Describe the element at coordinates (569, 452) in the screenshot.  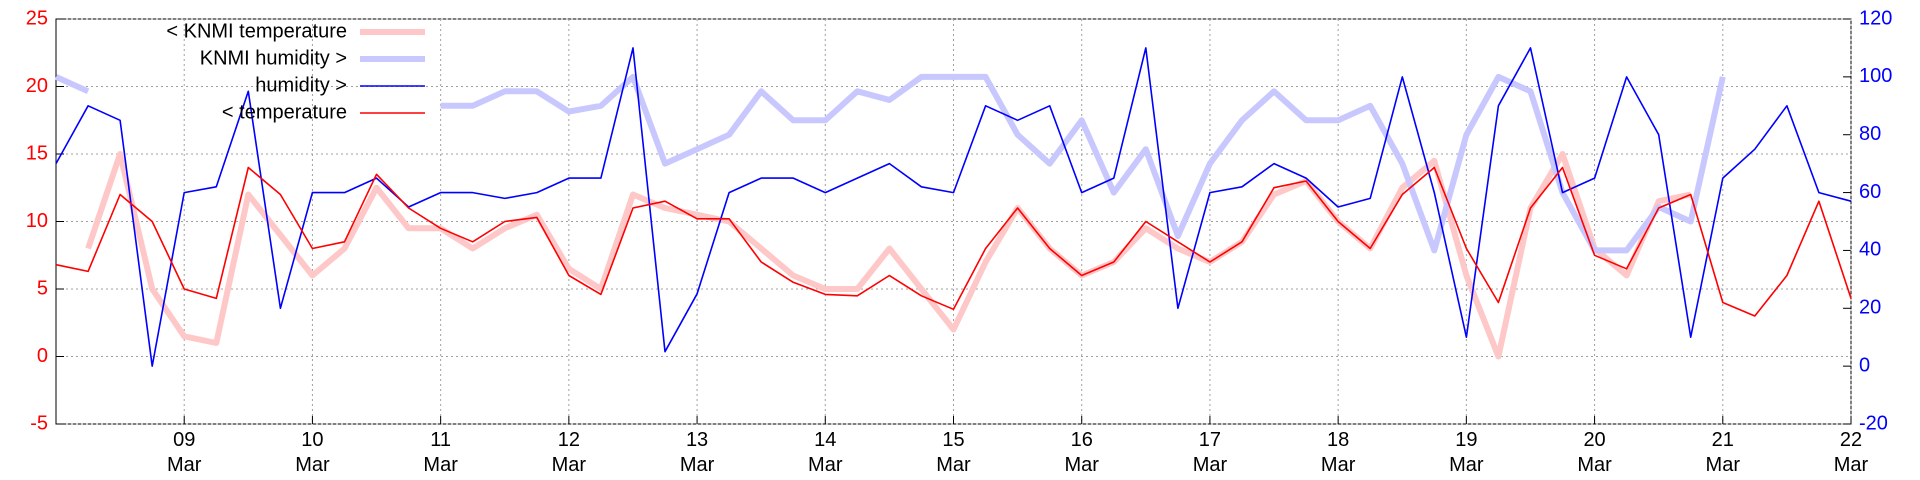
I see `x-tick-label: 12 Mar` at that location.